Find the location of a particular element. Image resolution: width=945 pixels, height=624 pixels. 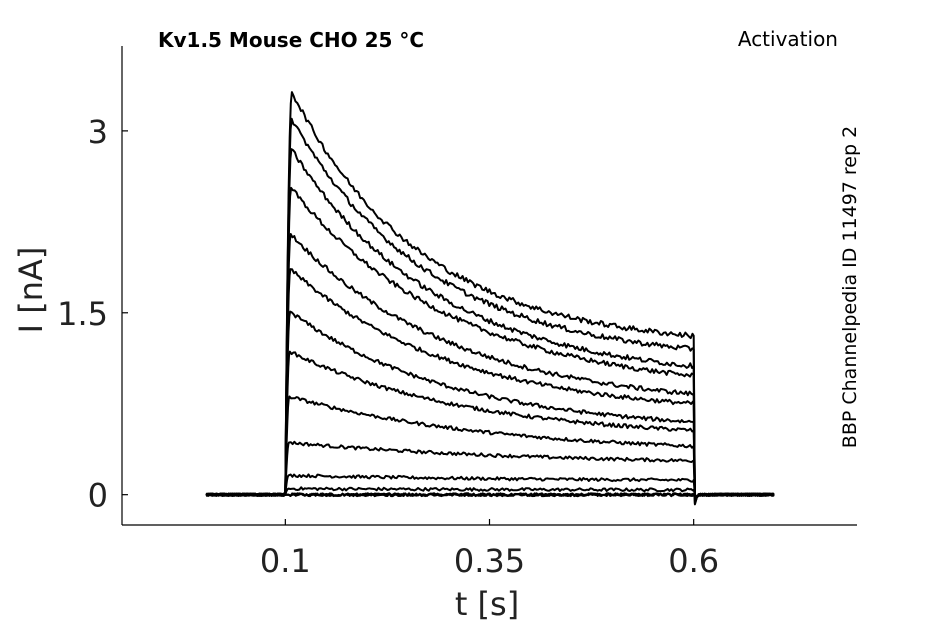

x-ticks: 0.1 0.35 0.6 is located at coordinates (489, 549).